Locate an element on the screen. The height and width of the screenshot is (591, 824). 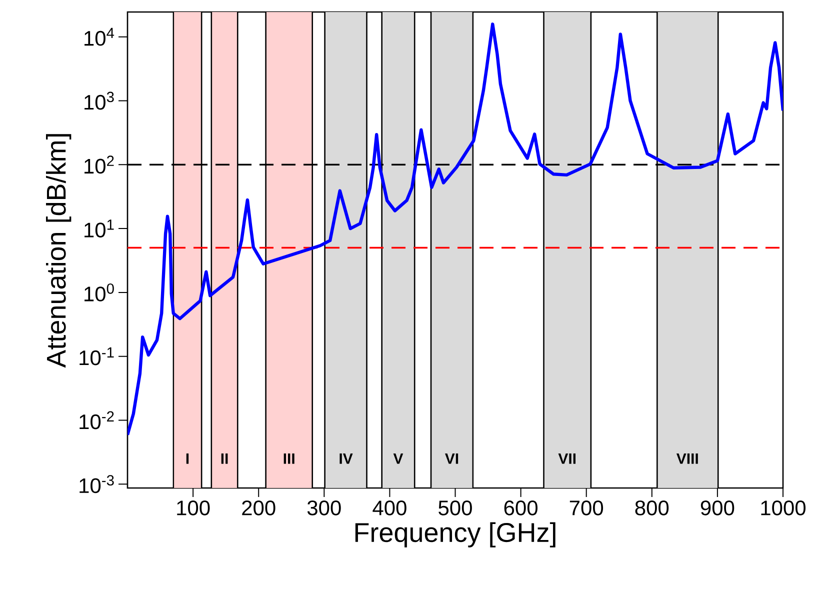
band-label: III is located at coordinates (289, 458).